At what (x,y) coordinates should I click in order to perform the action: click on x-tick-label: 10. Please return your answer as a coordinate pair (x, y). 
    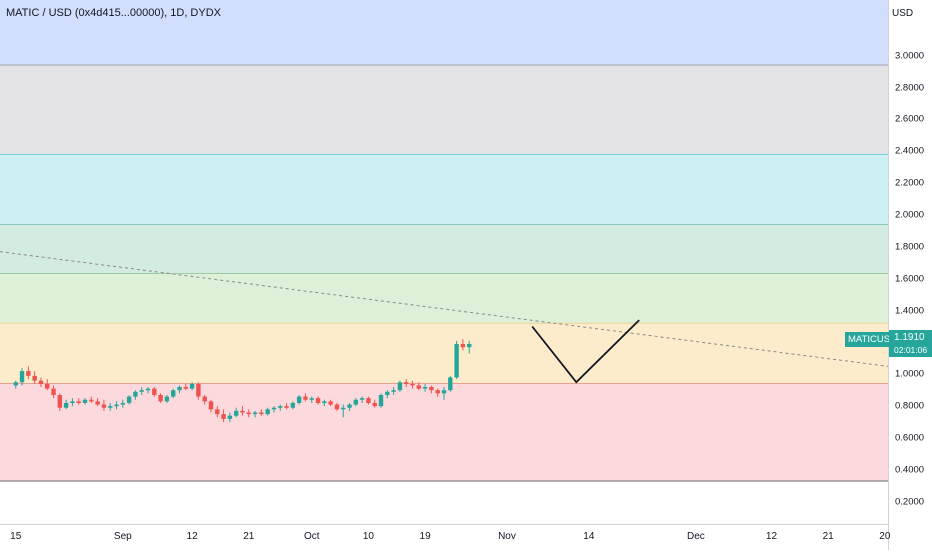
    Looking at the image, I should click on (368, 536).